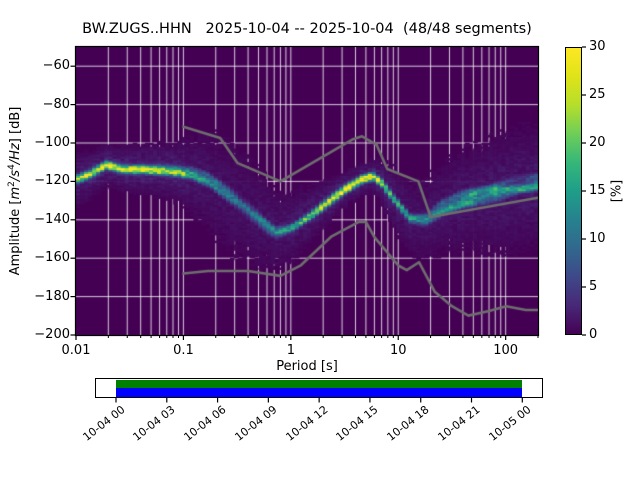 This screenshot has width=640, height=480. Describe the element at coordinates (183, 350) in the screenshot. I see `x-tick-label: 0.1` at that location.